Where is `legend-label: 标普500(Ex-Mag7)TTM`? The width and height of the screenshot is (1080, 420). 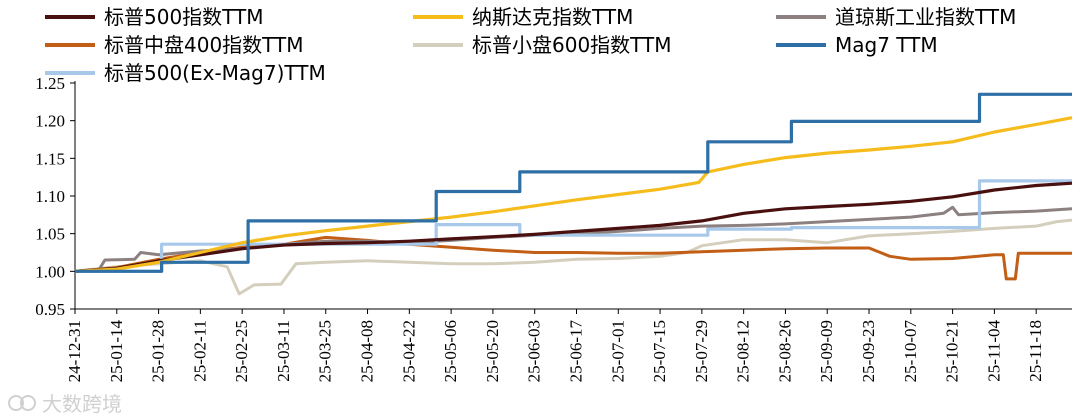 legend-label: 标普500(Ex-Mag7)TTM is located at coordinates (215, 73).